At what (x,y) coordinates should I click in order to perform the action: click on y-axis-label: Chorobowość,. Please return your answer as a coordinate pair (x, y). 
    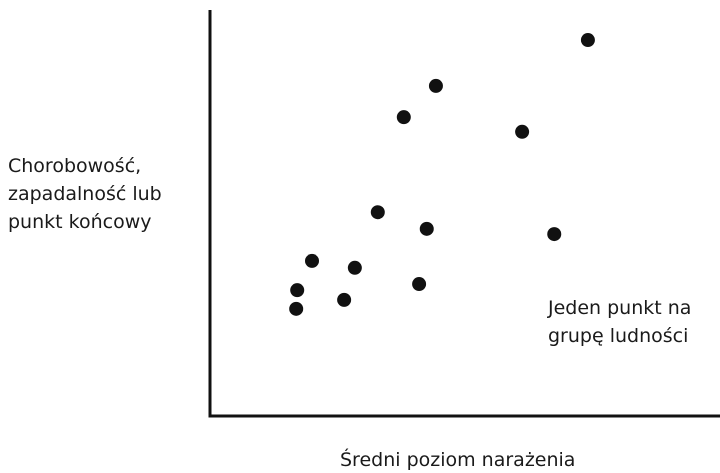
    Looking at the image, I should click on (74, 166).